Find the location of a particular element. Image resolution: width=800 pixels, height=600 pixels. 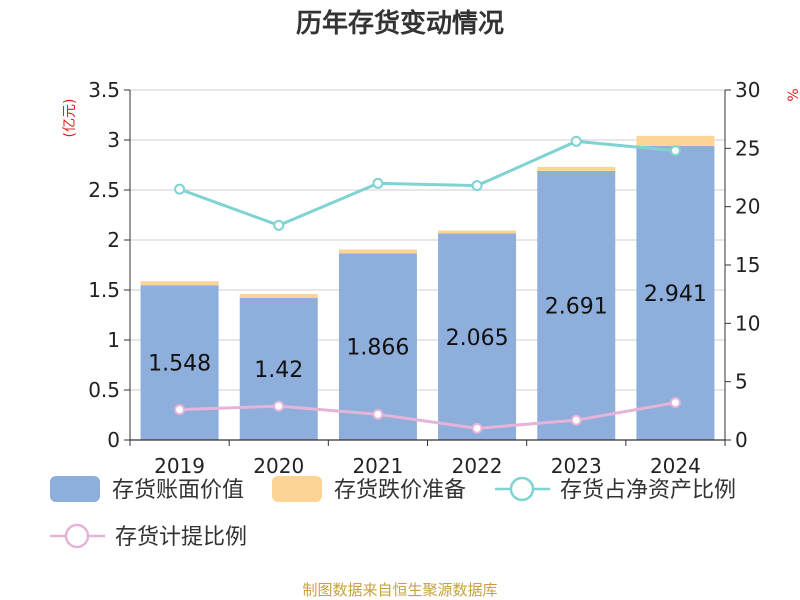

right-tick-label: 0 is located at coordinates (741, 440).